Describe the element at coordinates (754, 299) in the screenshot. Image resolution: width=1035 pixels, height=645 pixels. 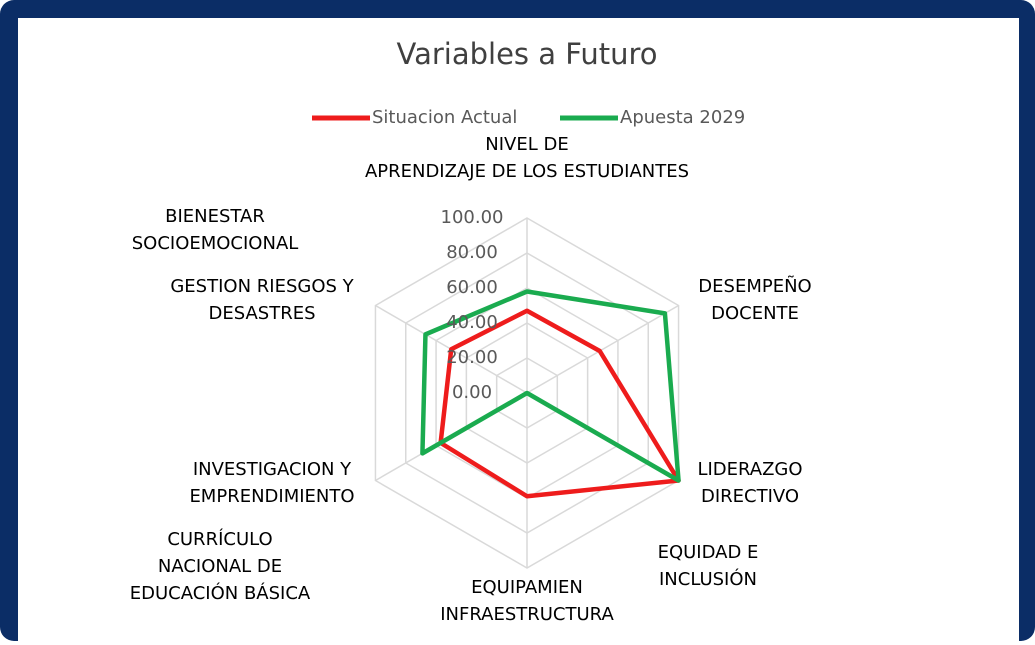
I see `axis-label: DESEMPEÑO DOCENTE` at that location.